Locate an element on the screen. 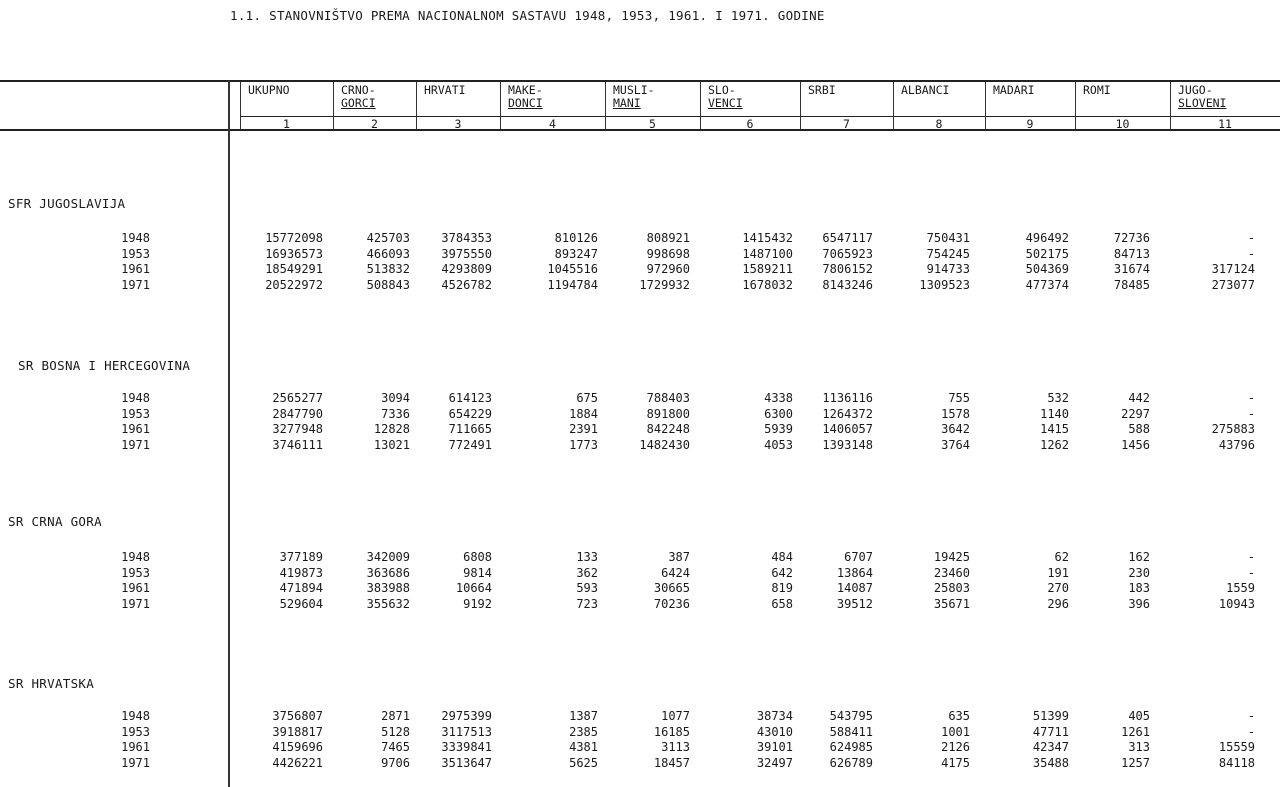  table-cell: 13021 is located at coordinates (391, 445).